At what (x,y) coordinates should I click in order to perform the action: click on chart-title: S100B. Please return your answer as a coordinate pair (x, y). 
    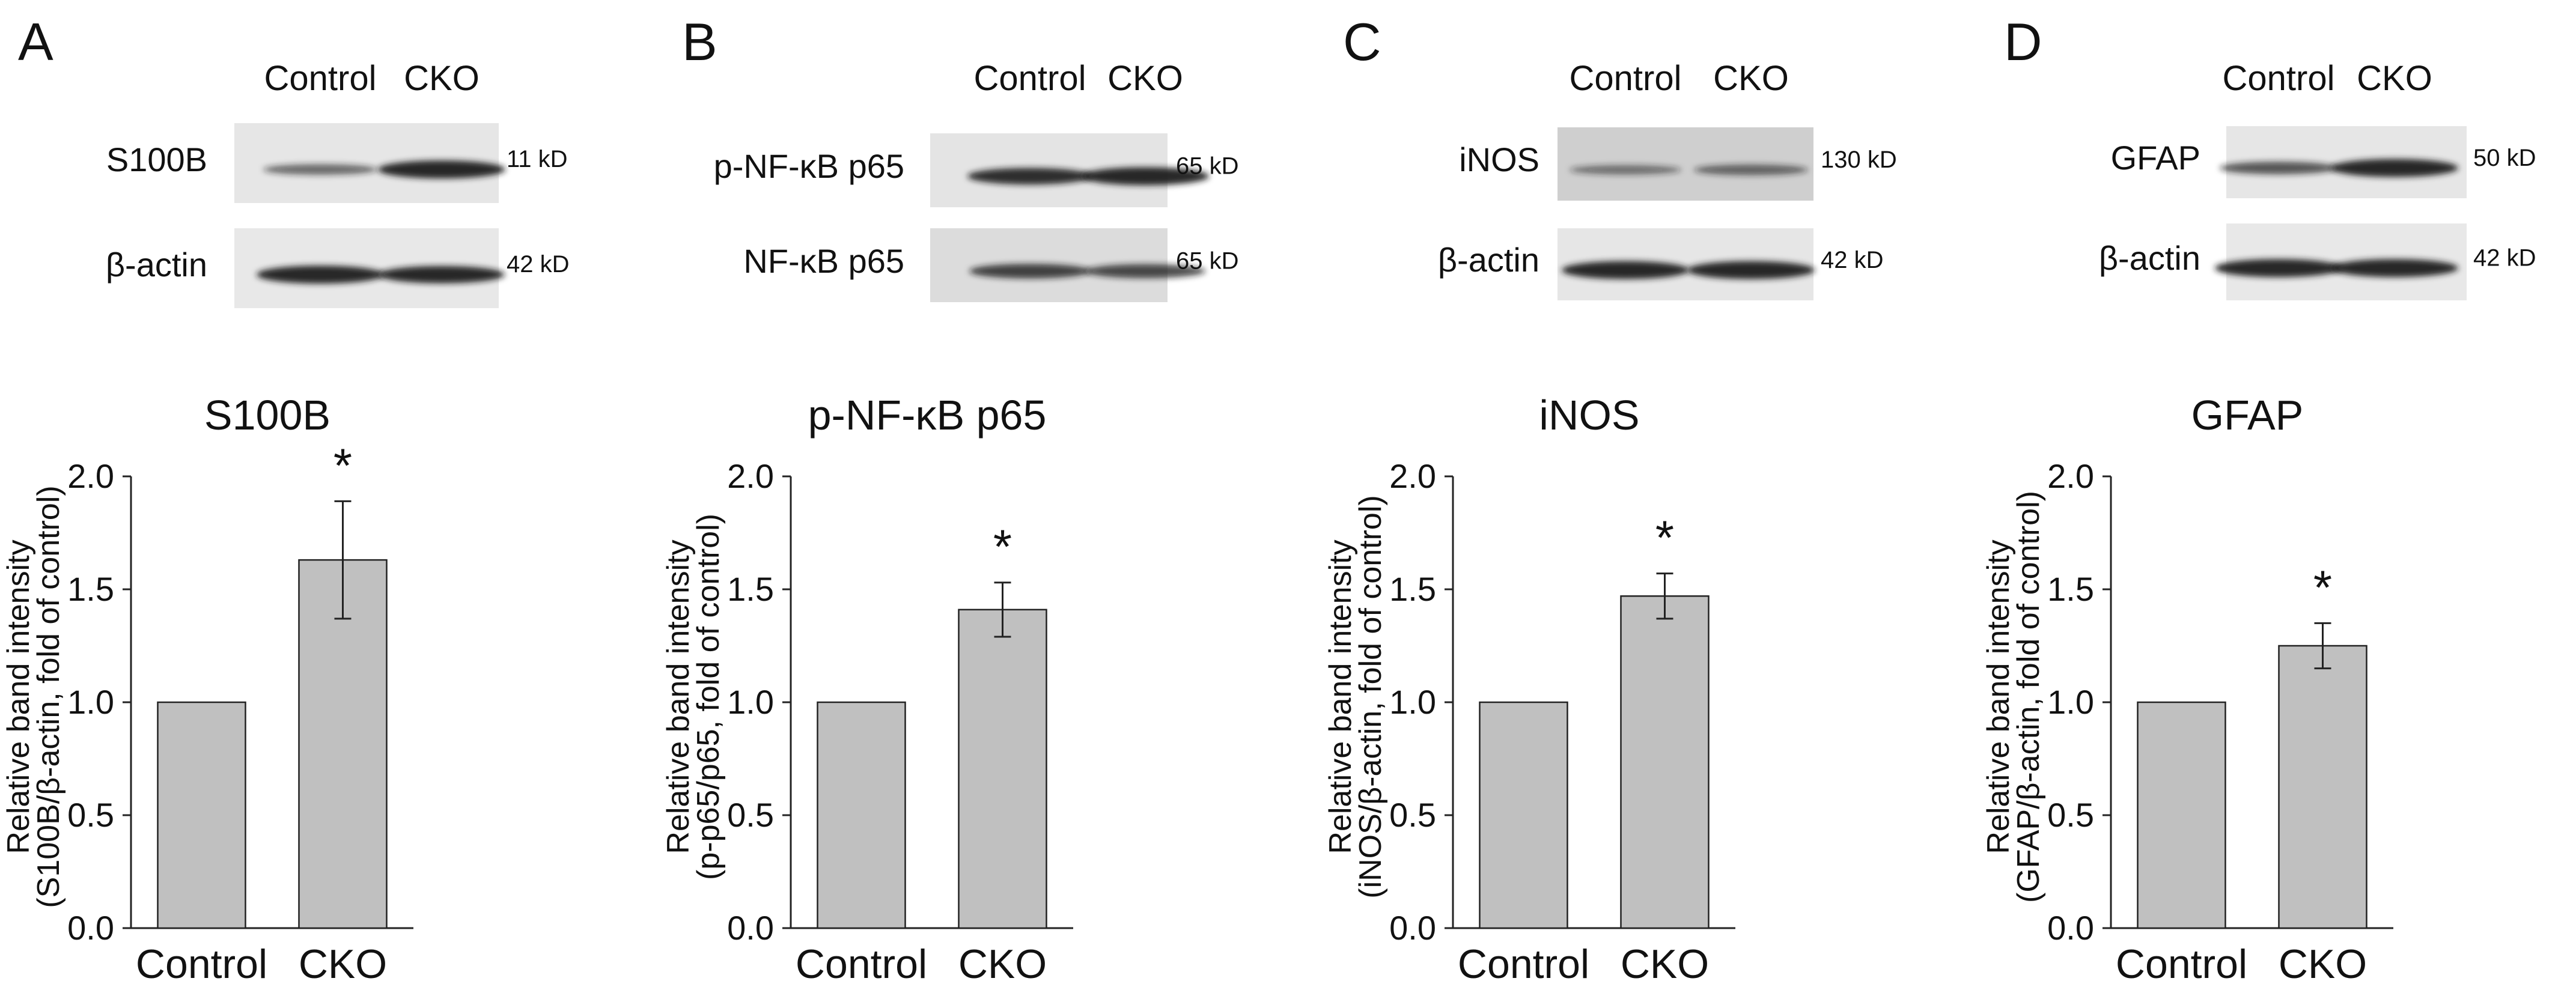
    Looking at the image, I should click on (267, 415).